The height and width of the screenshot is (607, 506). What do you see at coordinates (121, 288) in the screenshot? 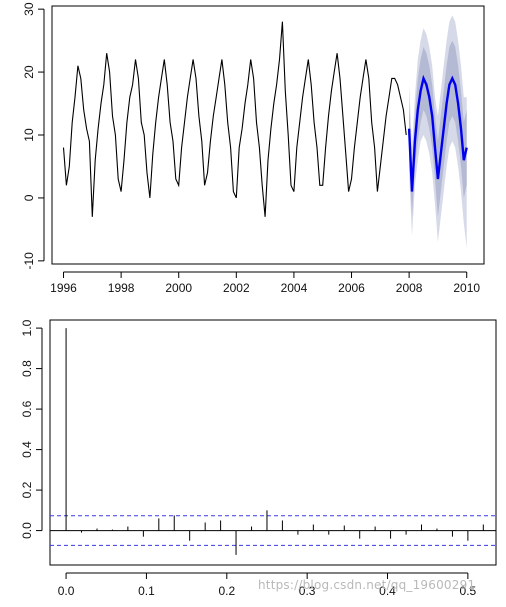
I see `x-tick-label: 1998` at bounding box center [121, 288].